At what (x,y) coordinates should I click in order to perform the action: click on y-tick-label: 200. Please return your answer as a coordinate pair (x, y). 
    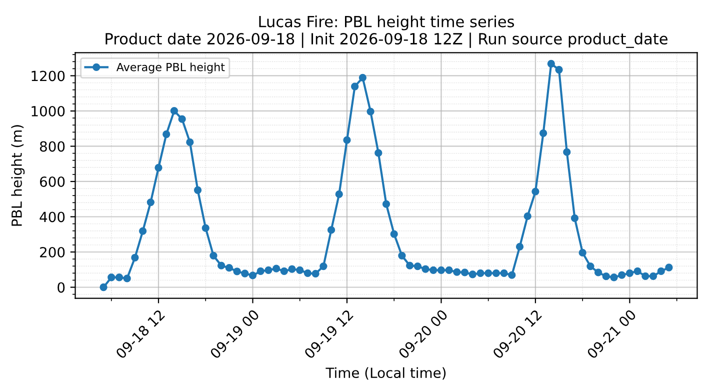
    Looking at the image, I should click on (52, 252).